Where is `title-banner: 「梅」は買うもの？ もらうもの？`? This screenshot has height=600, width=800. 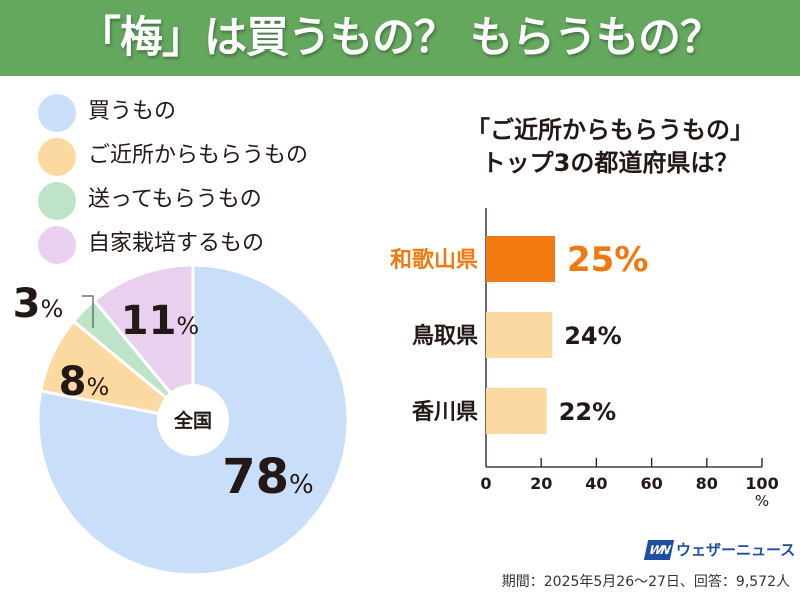 title-banner: 「梅」は買うもの？ もらうもの？ is located at coordinates (400, 38).